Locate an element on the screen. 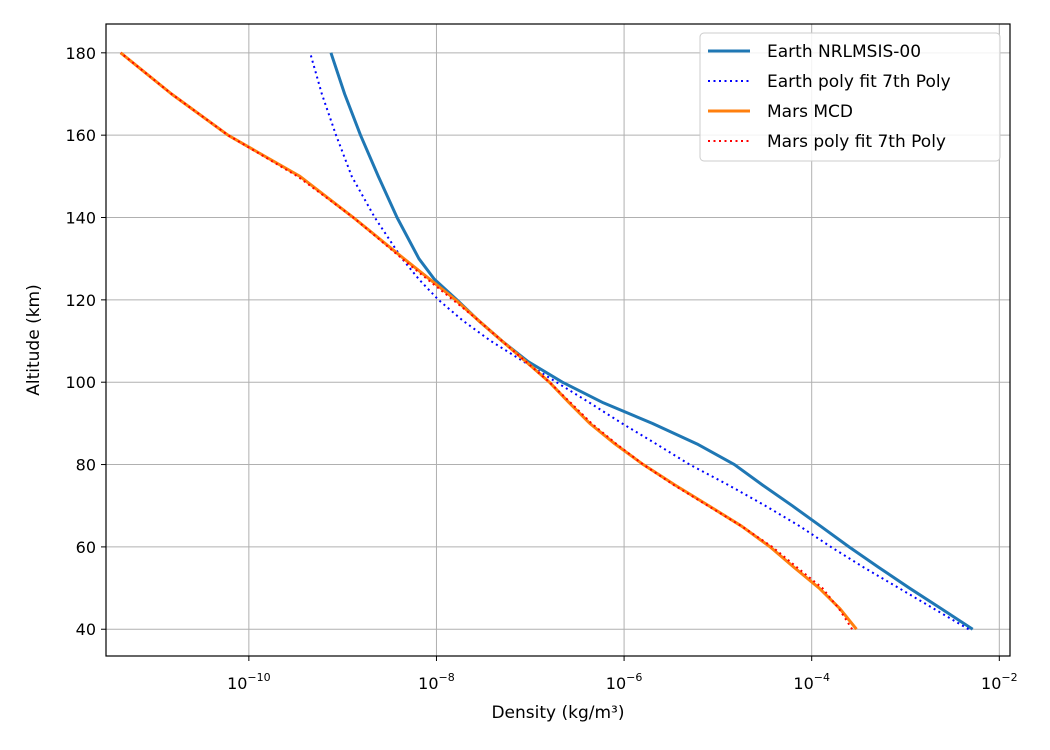  legend-box is located at coordinates (850, 97).